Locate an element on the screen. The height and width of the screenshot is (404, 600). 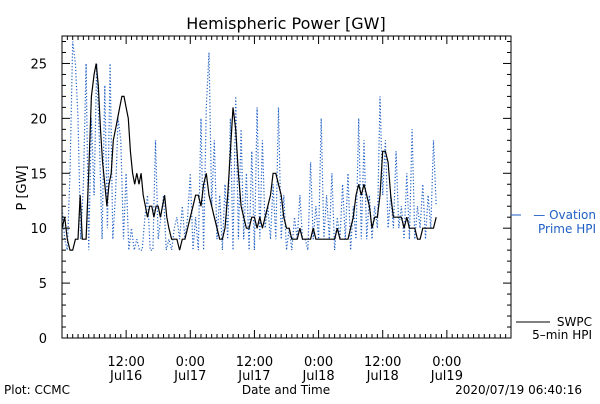
footer-right: 2020/07/19 06:40:16 is located at coordinates (518, 390).